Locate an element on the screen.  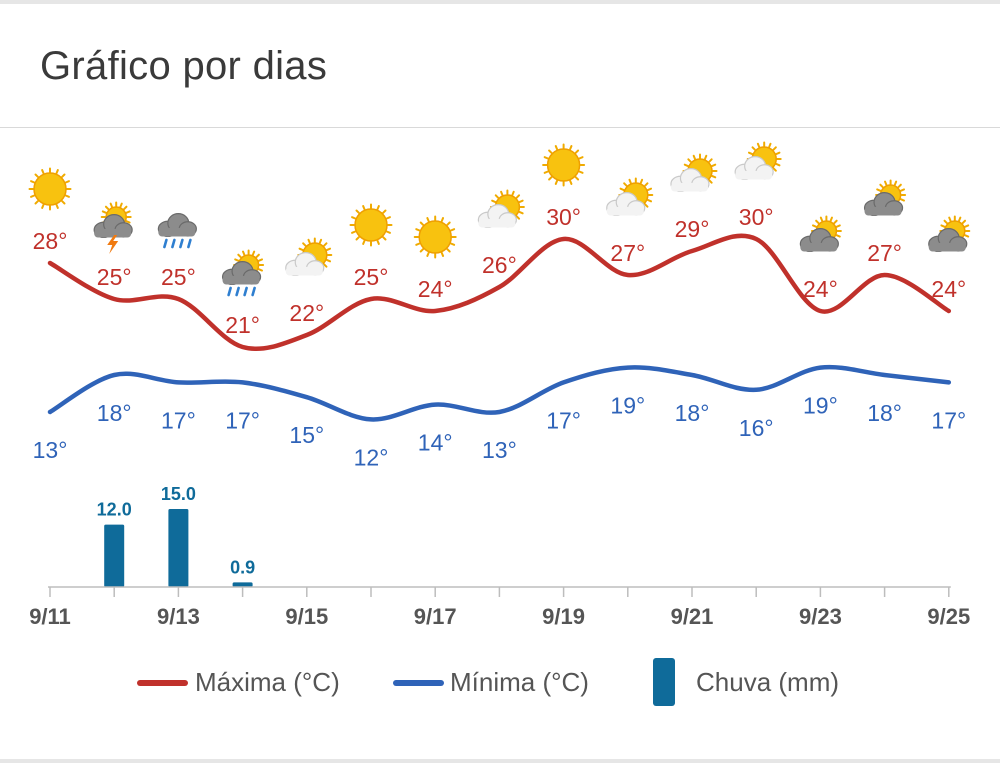
rain-bar-label: 12.0 is located at coordinates (114, 510).